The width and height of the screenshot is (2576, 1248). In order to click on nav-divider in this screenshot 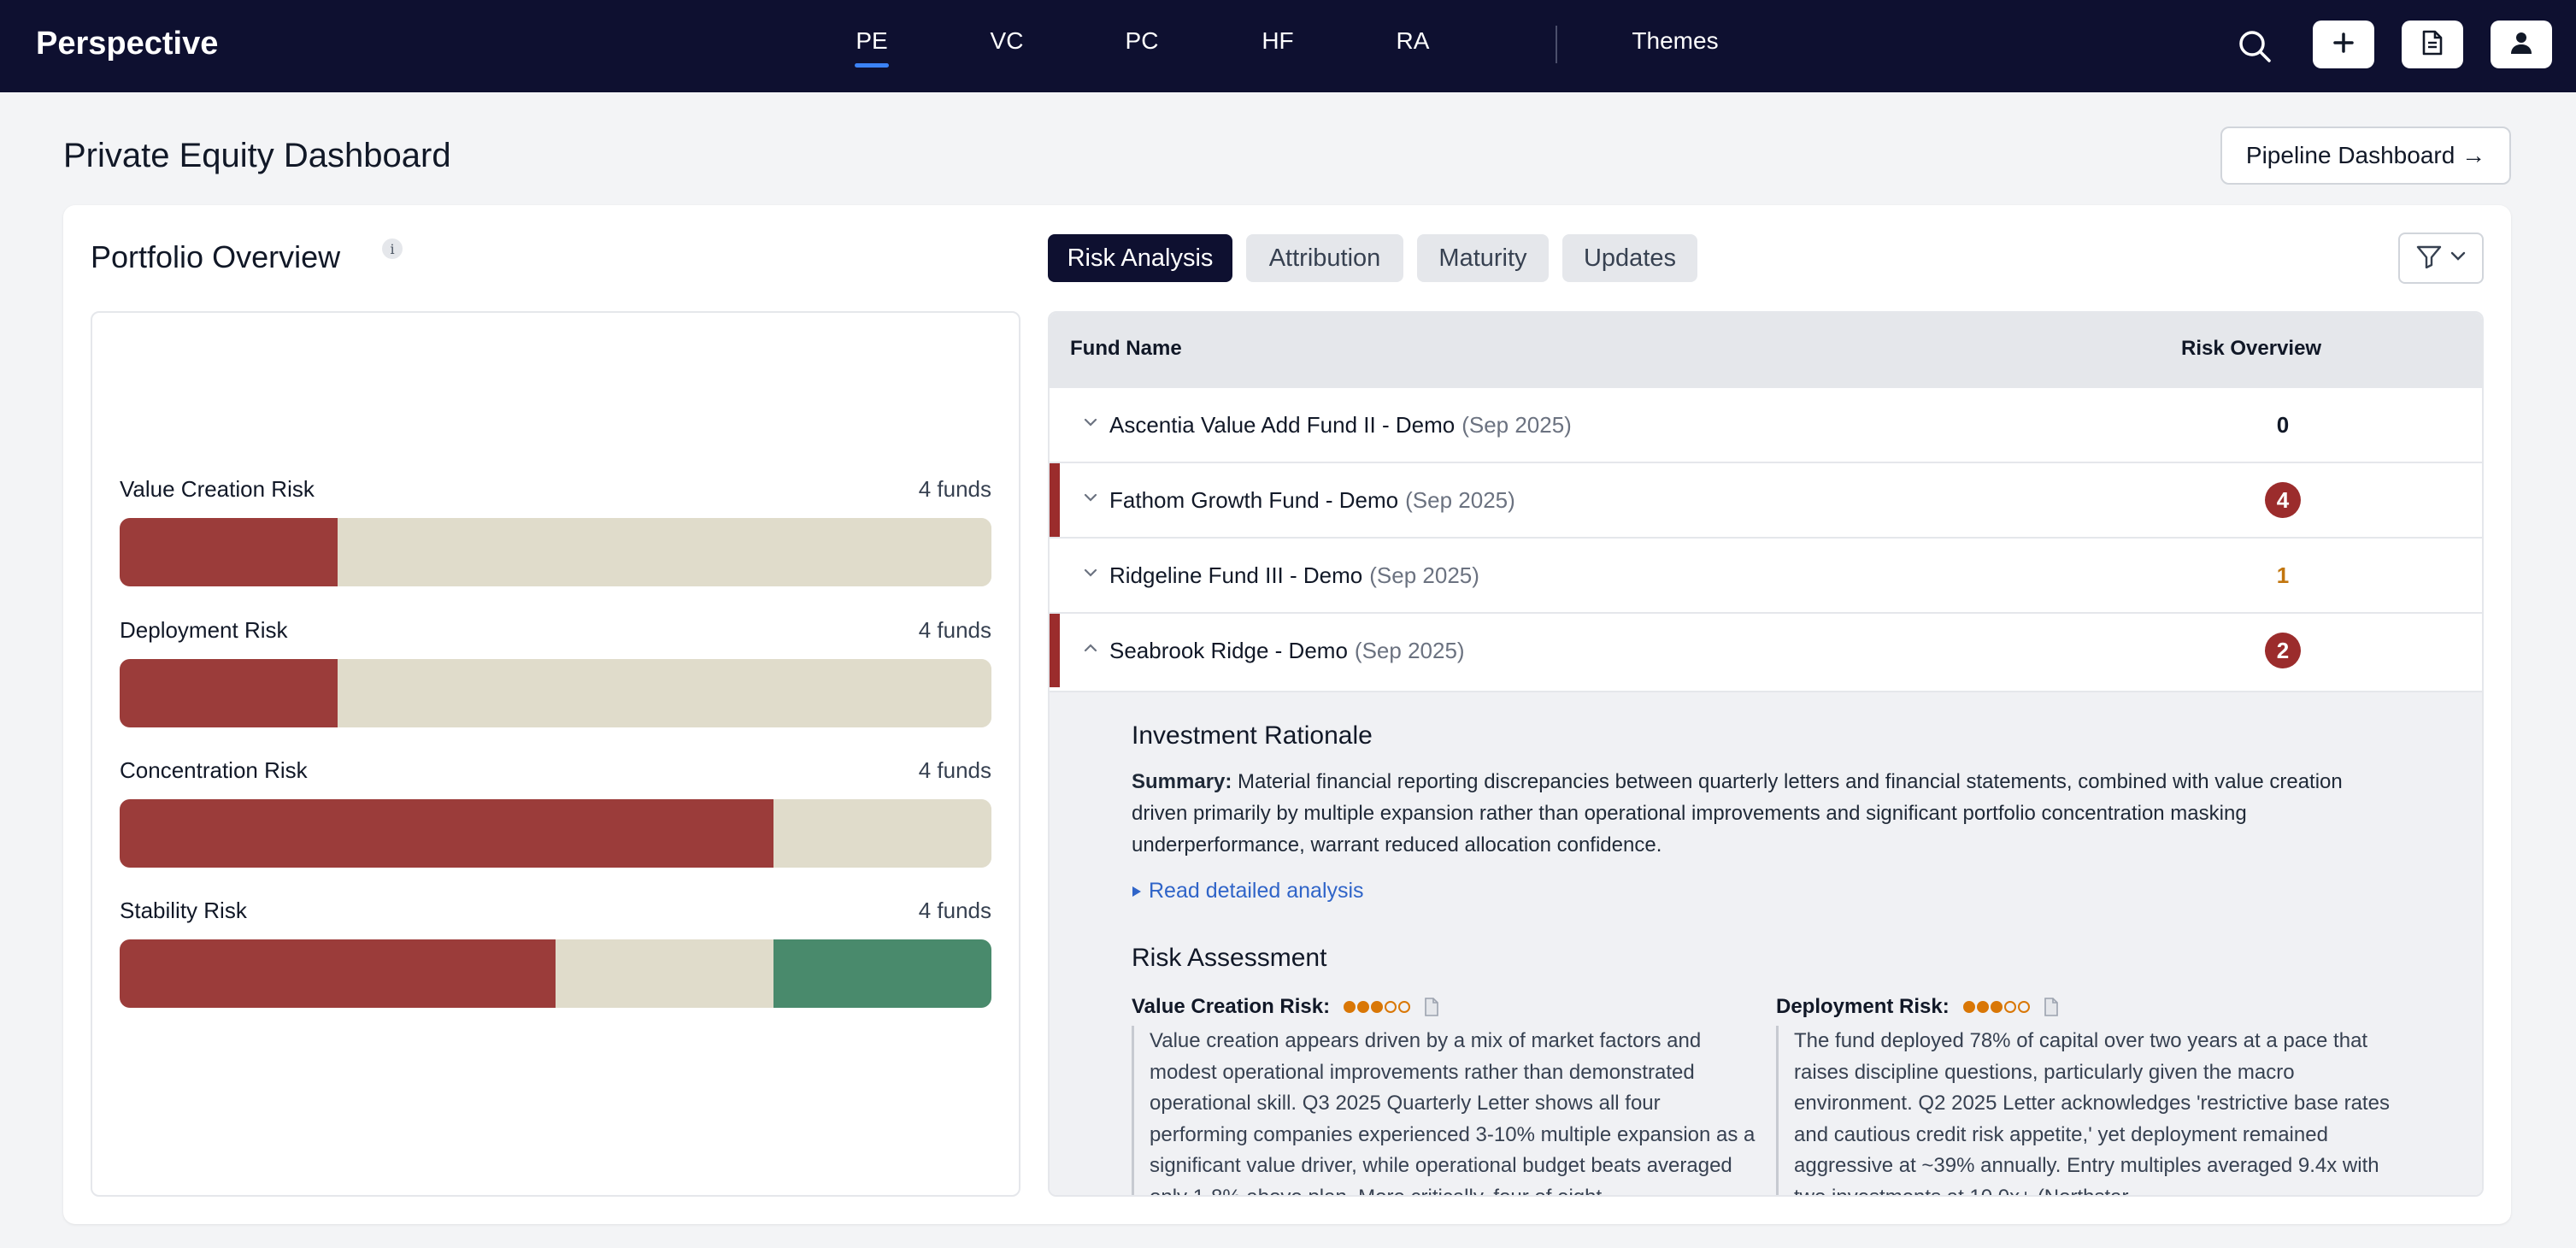, I will do `click(1556, 45)`.